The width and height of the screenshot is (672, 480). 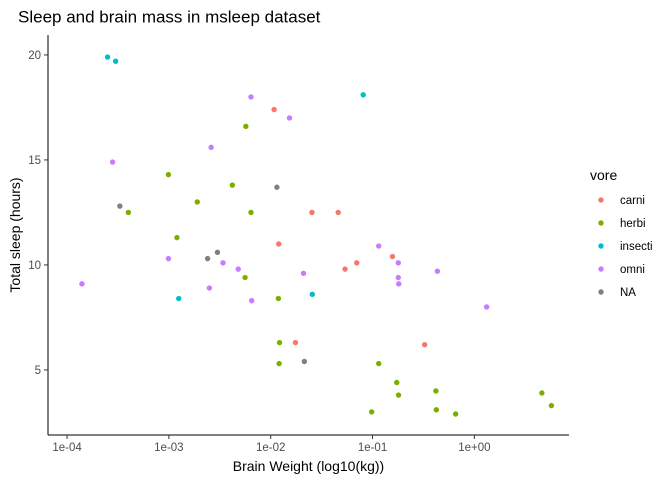 What do you see at coordinates (636, 247) in the screenshot?
I see `legend-label: insecti` at bounding box center [636, 247].